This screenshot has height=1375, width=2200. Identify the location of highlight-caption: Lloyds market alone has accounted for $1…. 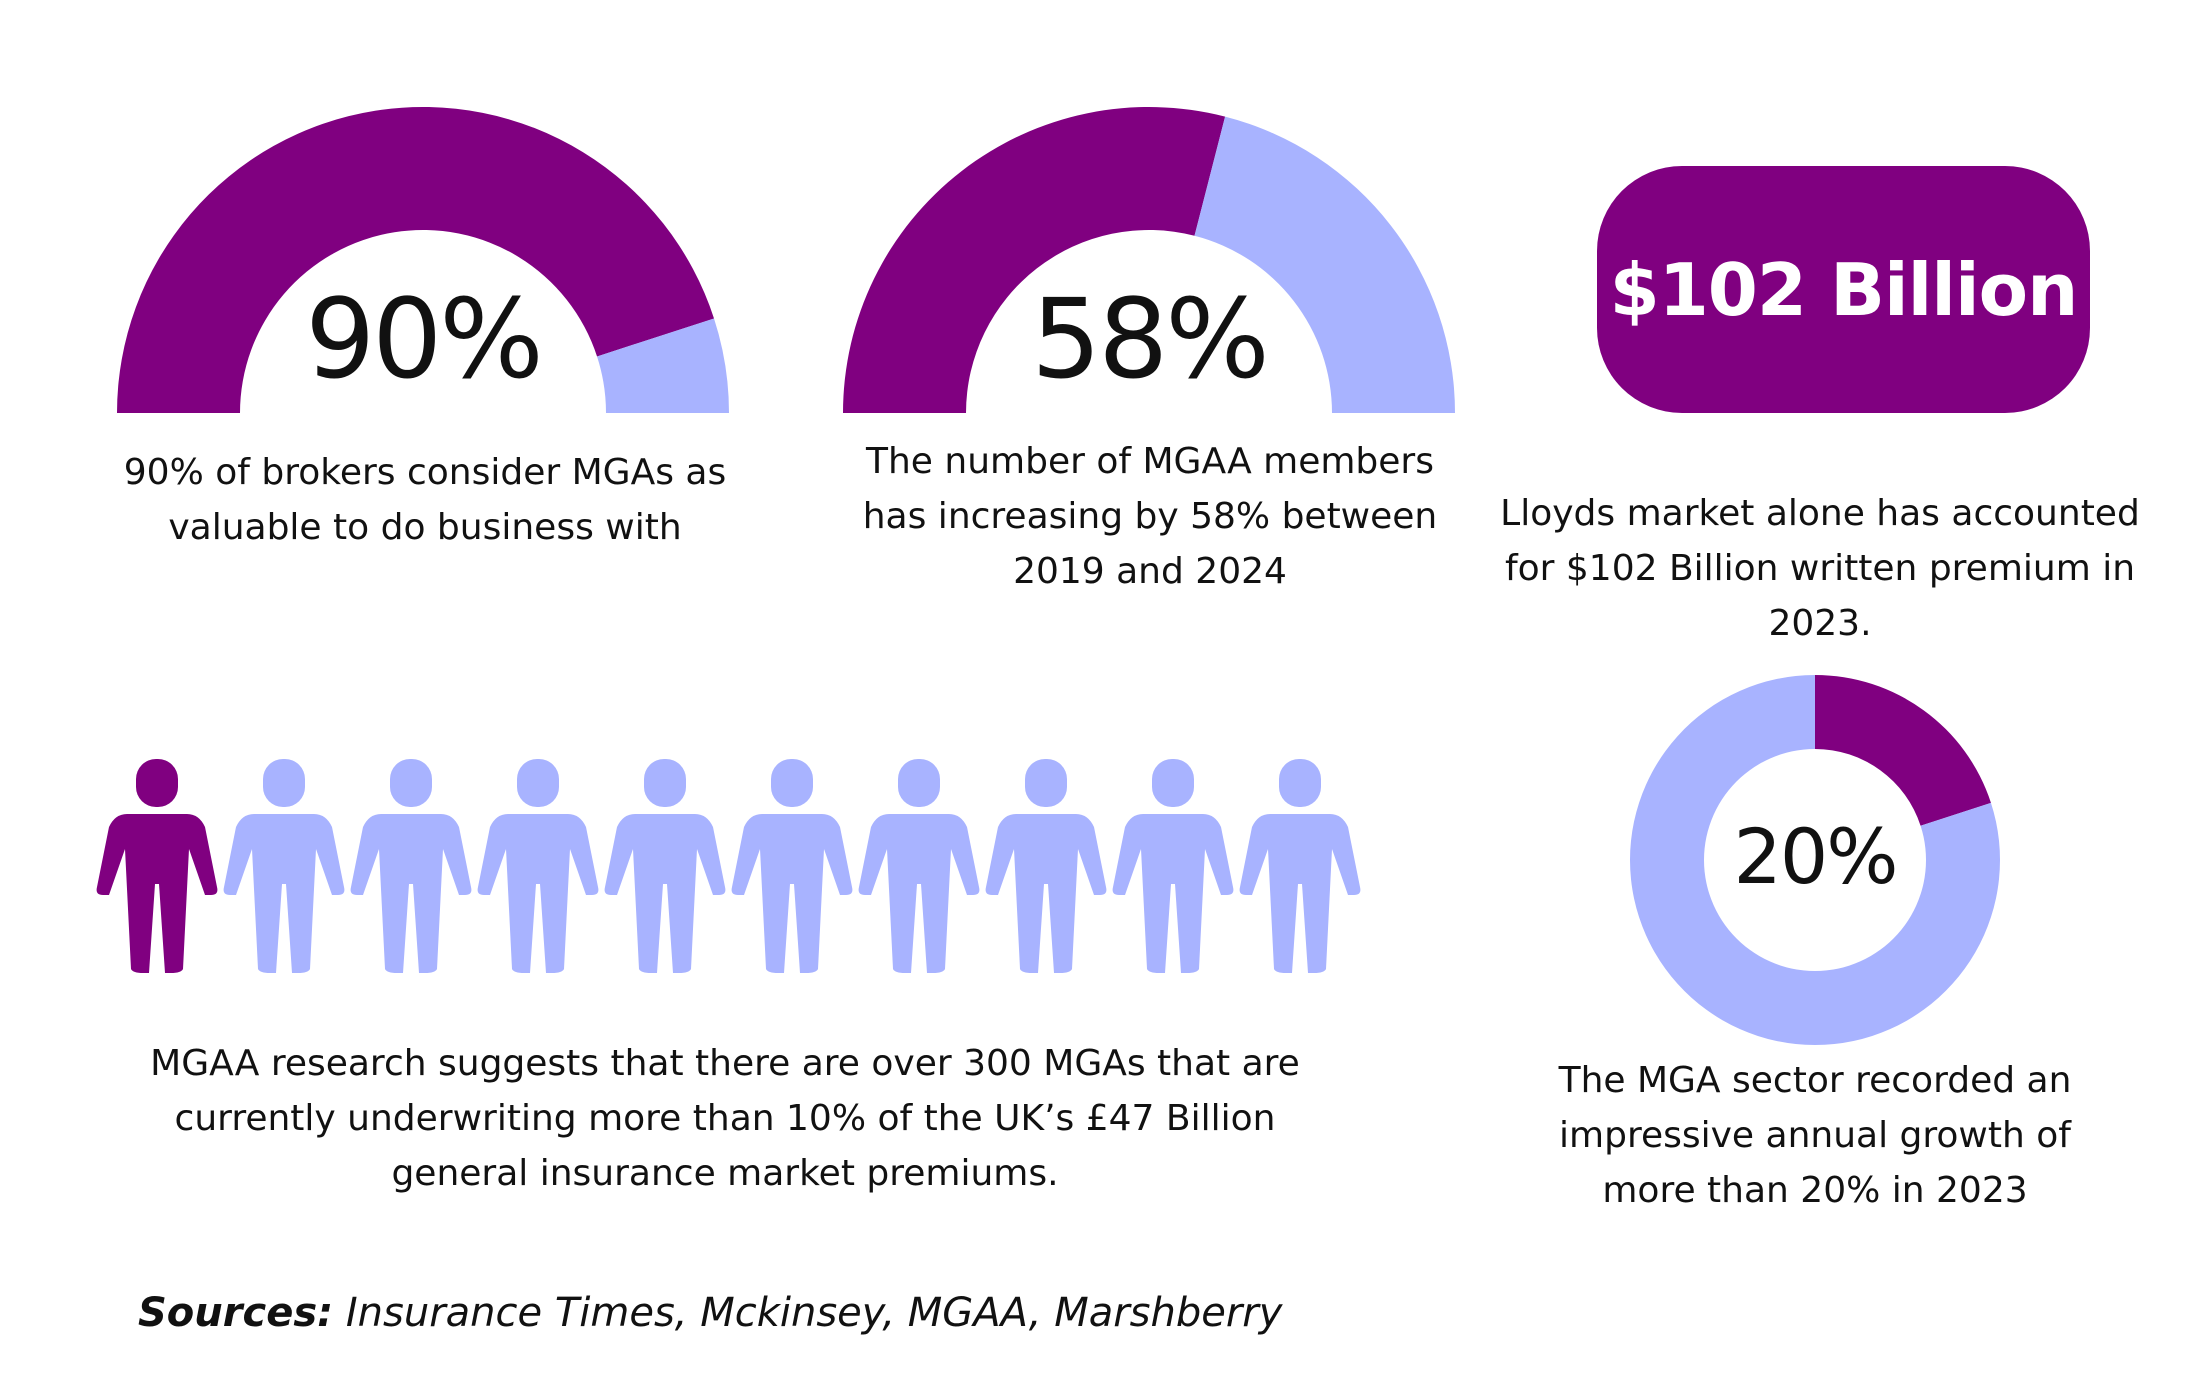
(1820, 568).